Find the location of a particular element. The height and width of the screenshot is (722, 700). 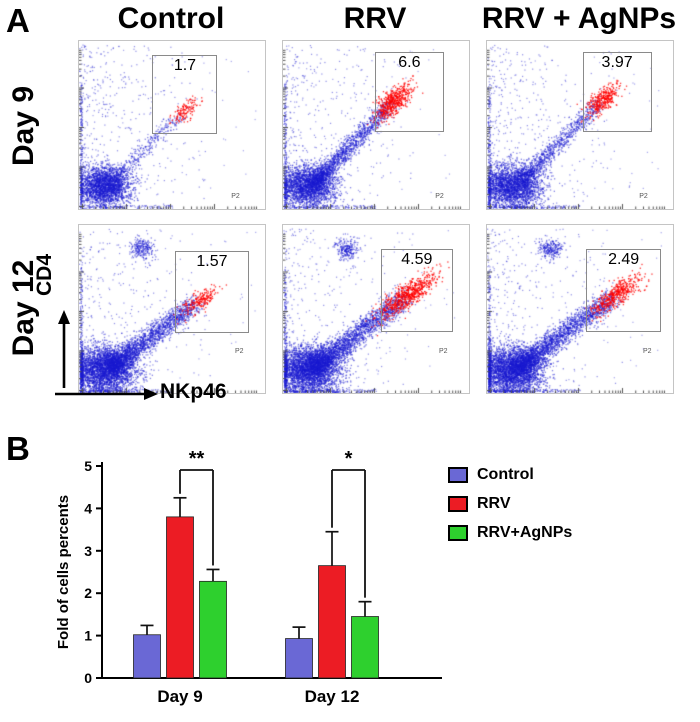

flow-plot-day12-control: 1.57 P2 is located at coordinates (172, 309).